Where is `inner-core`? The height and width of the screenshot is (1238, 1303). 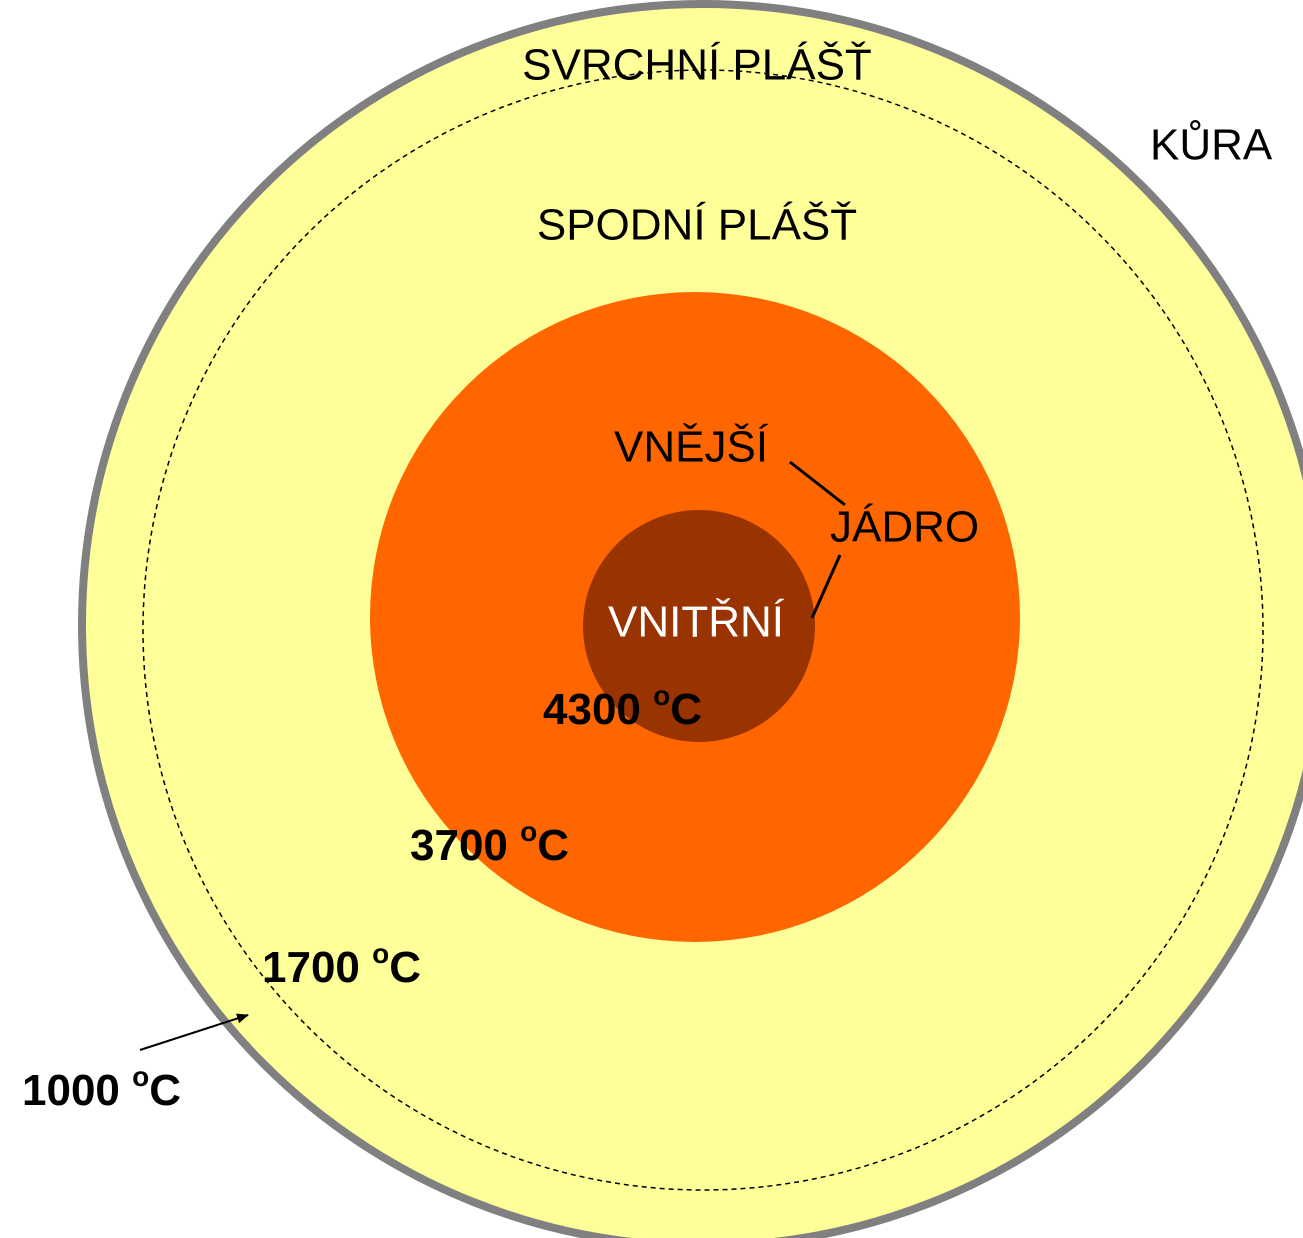
inner-core is located at coordinates (699, 626).